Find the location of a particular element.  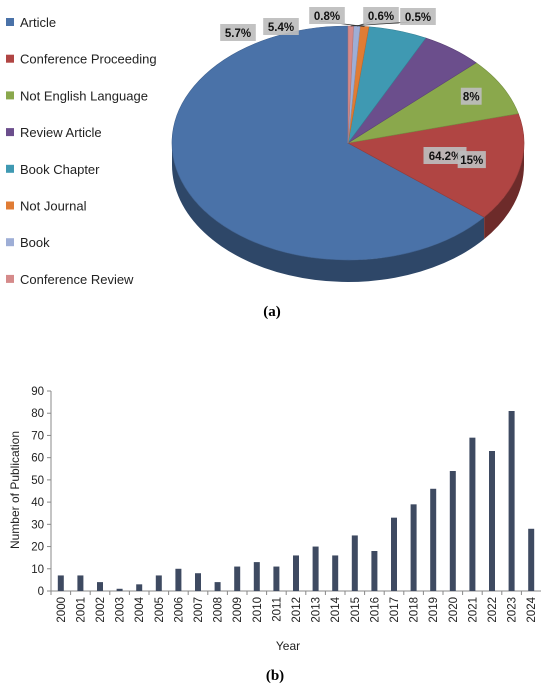

x-tick-label: 2016 is located at coordinates (375, 610).